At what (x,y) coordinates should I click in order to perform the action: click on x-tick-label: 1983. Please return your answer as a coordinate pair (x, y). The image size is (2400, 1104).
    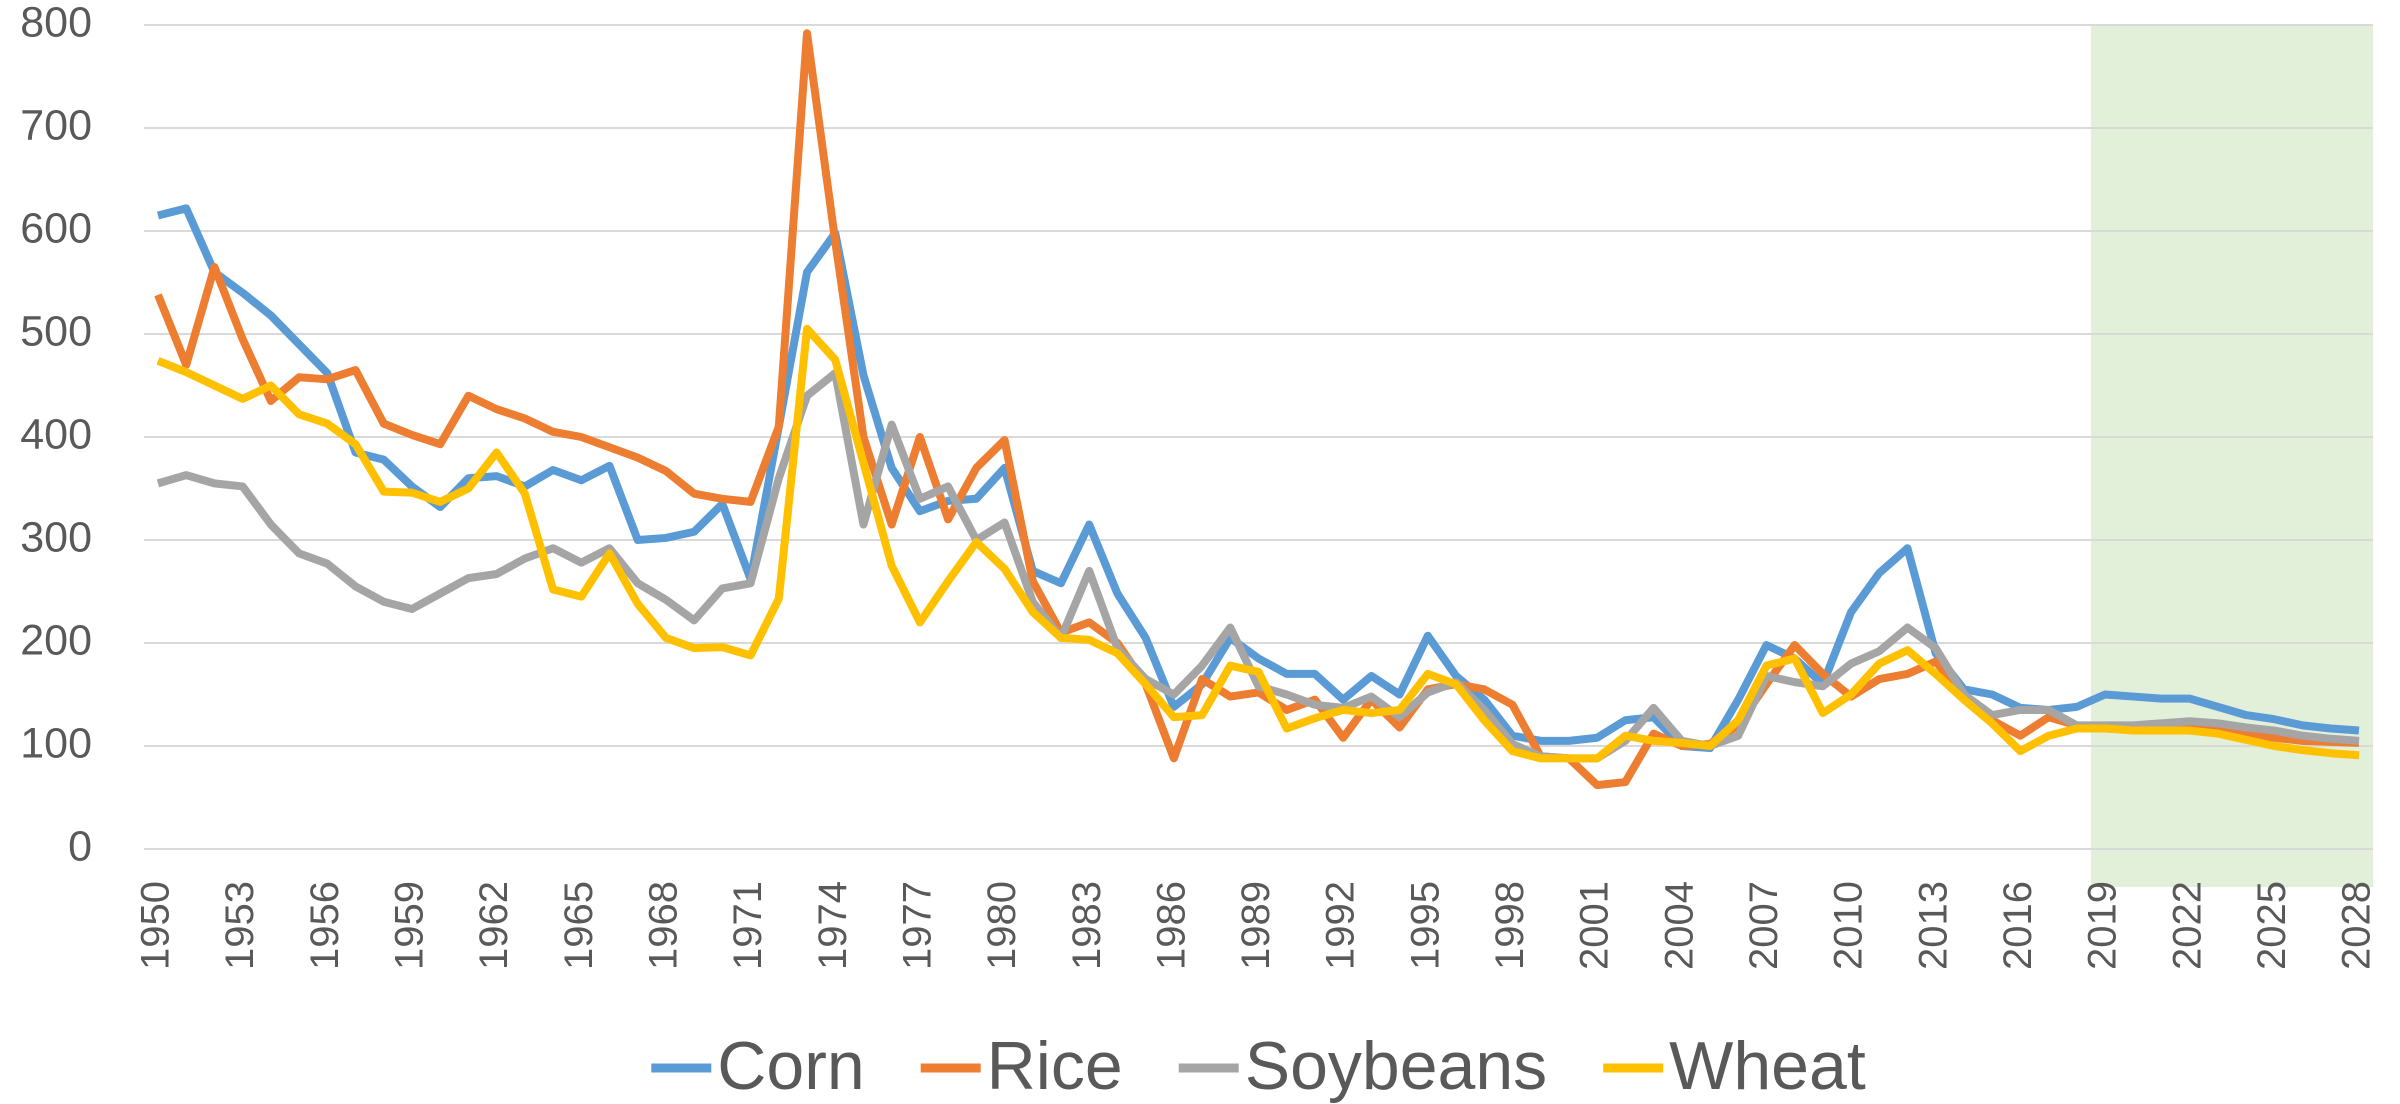
    Looking at the image, I should click on (1087, 925).